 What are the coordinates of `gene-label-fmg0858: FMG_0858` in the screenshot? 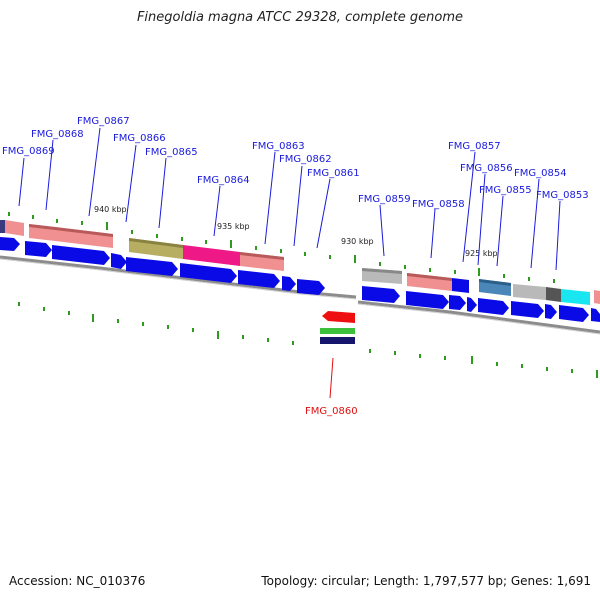 It's located at (438, 204).